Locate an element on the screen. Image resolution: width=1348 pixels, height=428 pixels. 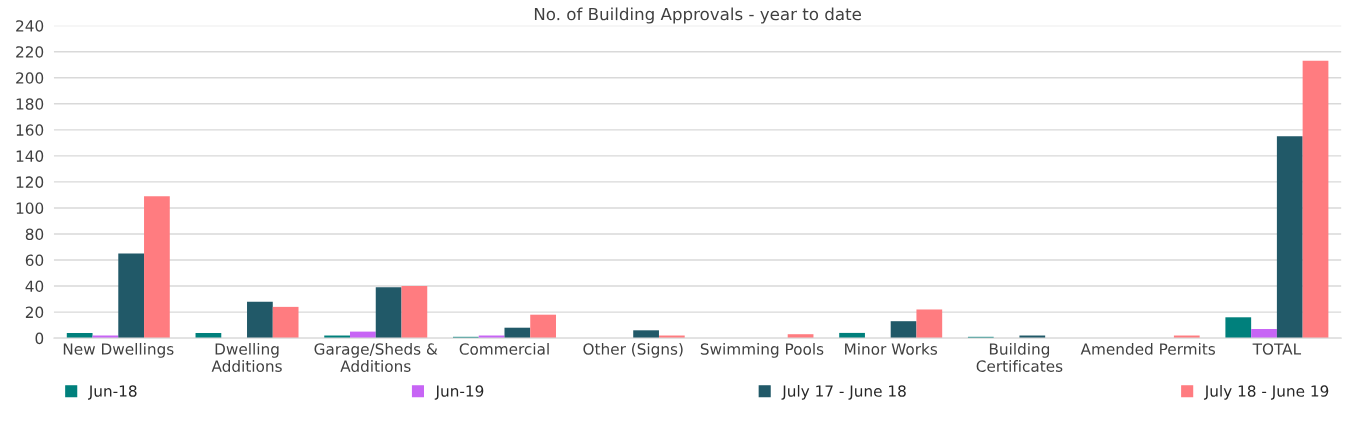
chart-title: No. of Building Approvals - year to date is located at coordinates (697, 15).